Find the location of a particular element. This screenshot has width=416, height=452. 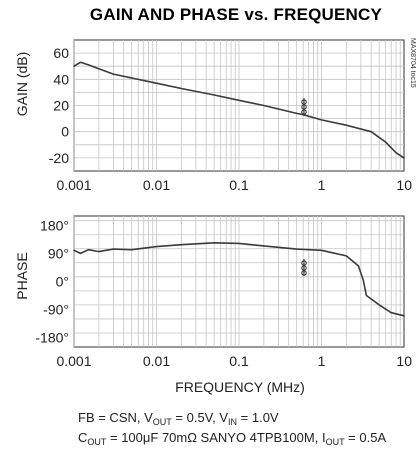

gain-y-tick-label: 40 is located at coordinates (61, 79).